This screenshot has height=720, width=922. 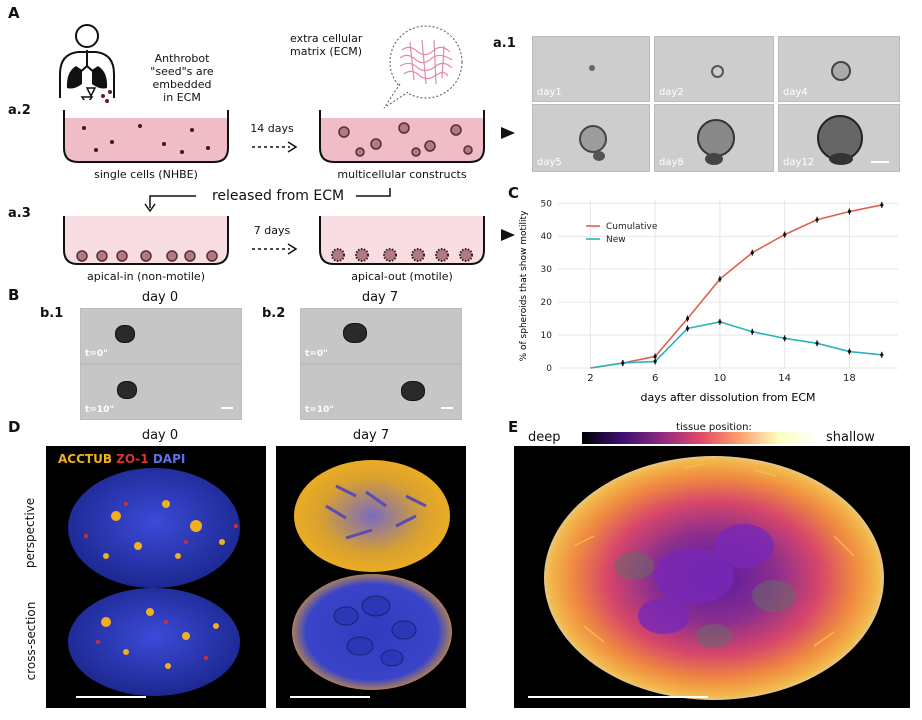 What do you see at coordinates (524, 285) in the screenshot?
I see `y-axis-label: % of spheroids that show motility` at bounding box center [524, 285].